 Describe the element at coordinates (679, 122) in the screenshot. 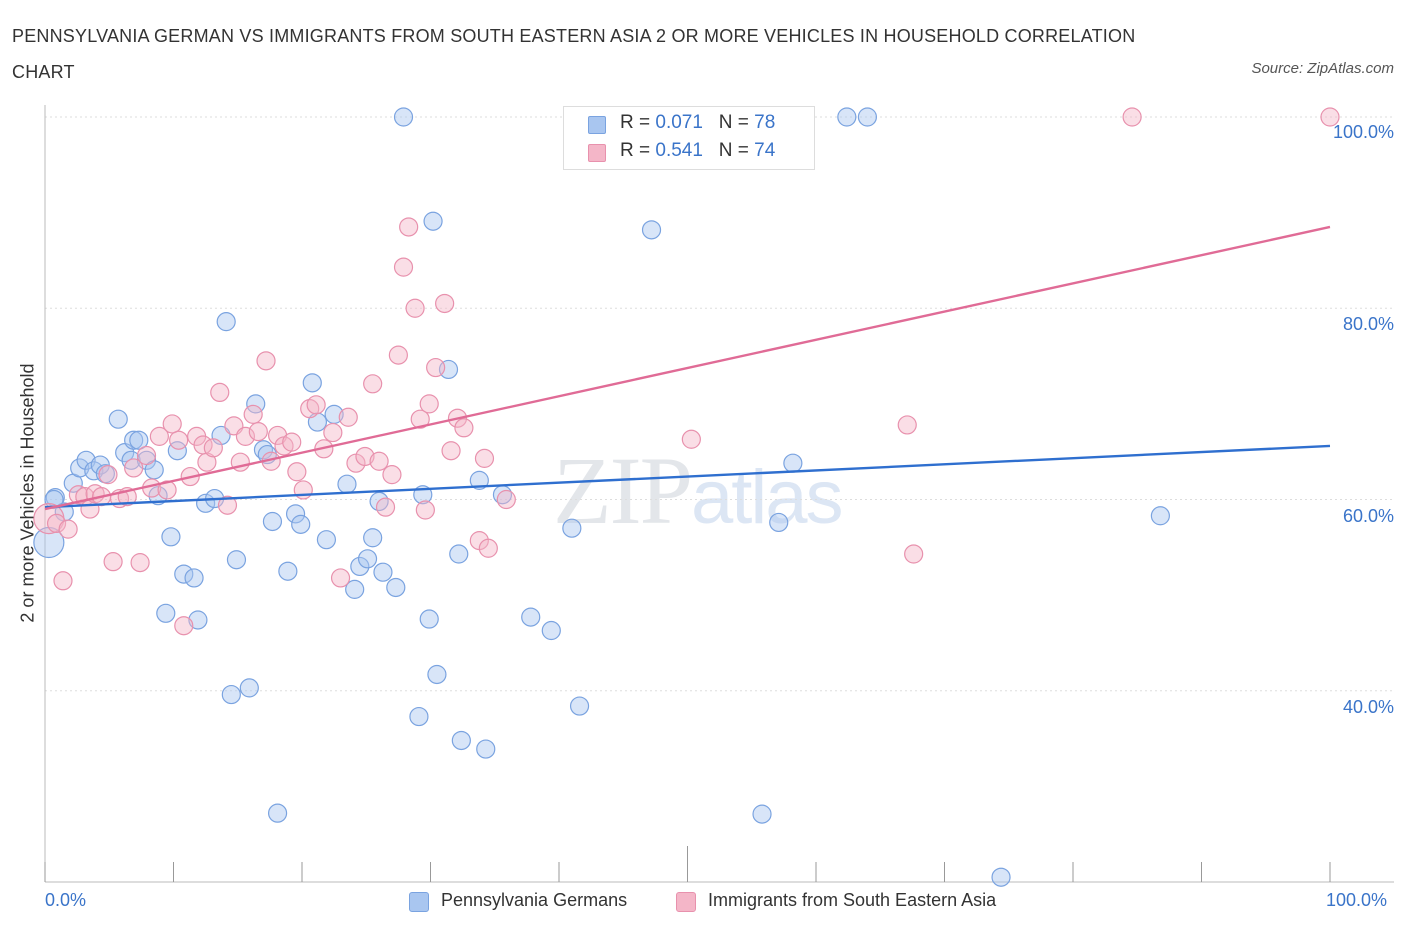

I see `legend-r-value: 0.071` at that location.